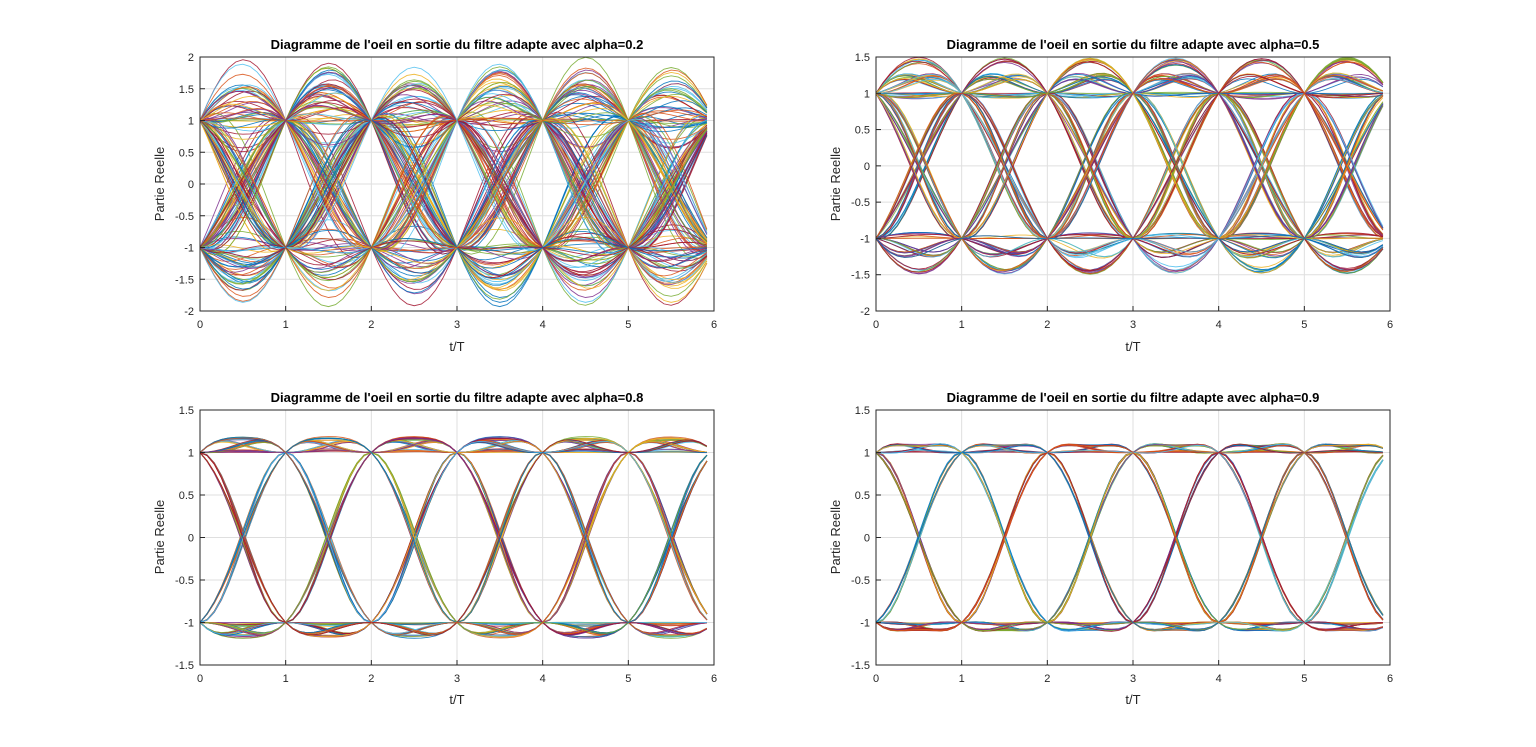 This screenshot has width=1536, height=747. What do you see at coordinates (1047, 325) in the screenshot?
I see `x-tick-label: 2` at bounding box center [1047, 325].